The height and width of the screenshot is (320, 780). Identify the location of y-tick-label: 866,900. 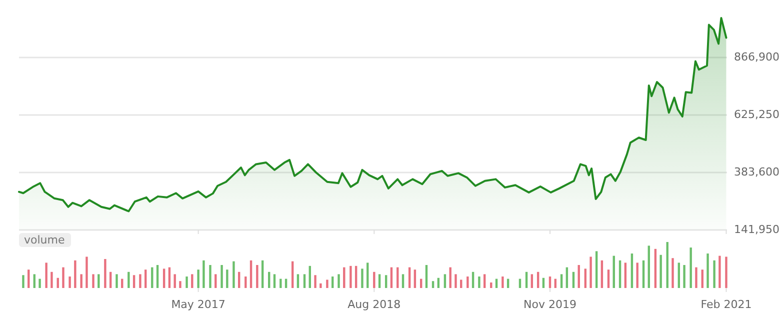
(757, 57).